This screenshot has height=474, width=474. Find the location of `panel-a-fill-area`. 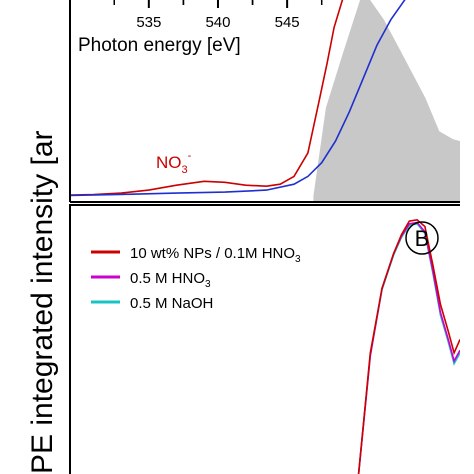

panel-a-fill-area is located at coordinates (386, 101).